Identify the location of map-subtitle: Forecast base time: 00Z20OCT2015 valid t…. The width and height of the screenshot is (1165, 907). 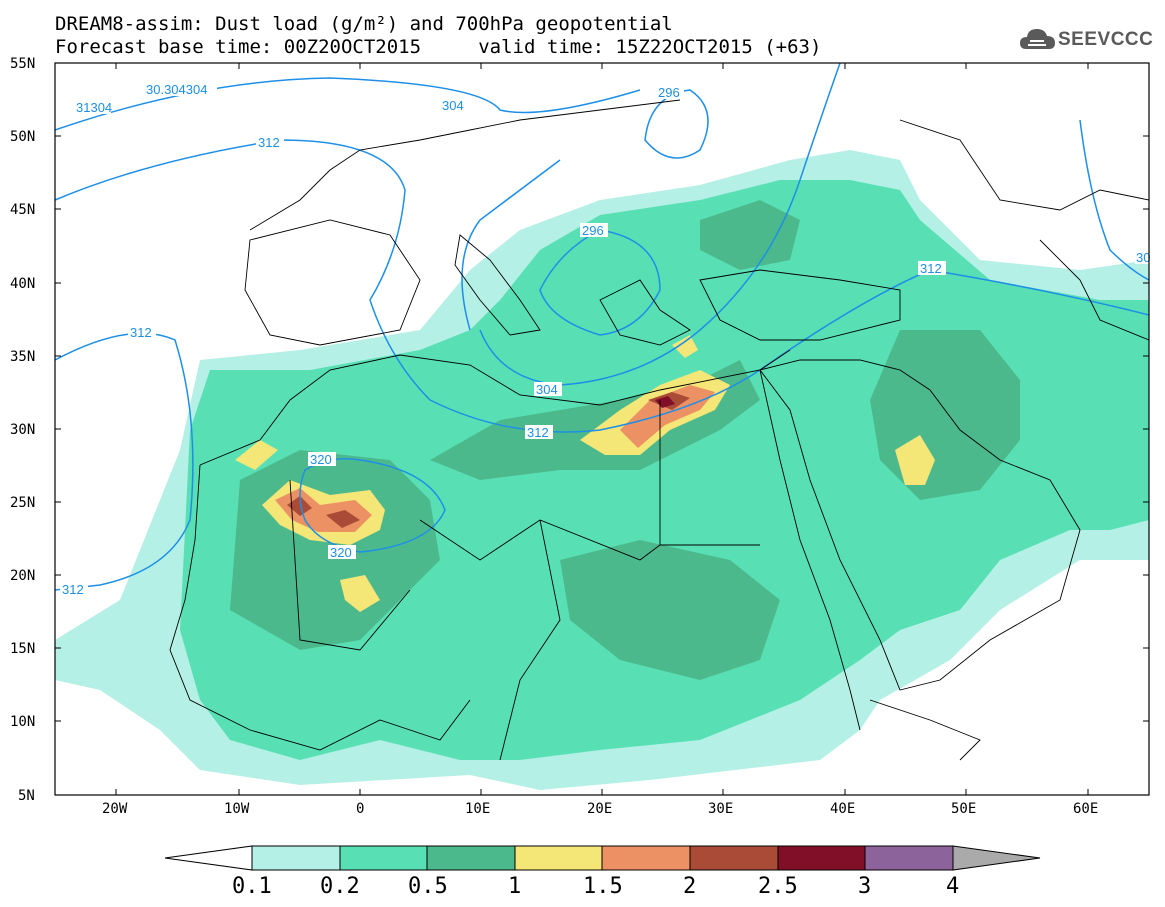
(438, 47).